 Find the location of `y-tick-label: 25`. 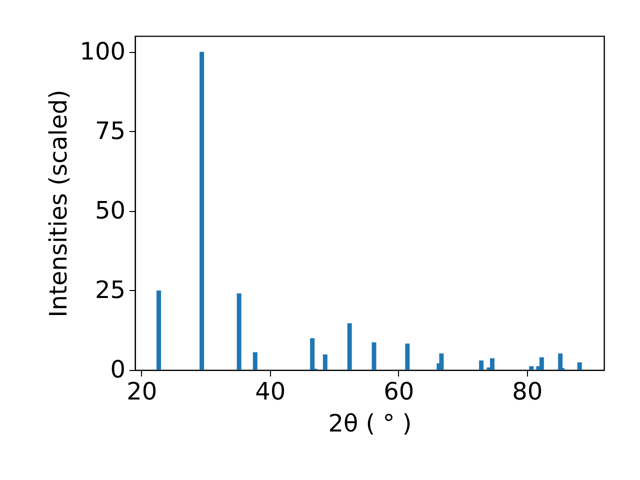

y-tick-label: 25 is located at coordinates (110, 290).